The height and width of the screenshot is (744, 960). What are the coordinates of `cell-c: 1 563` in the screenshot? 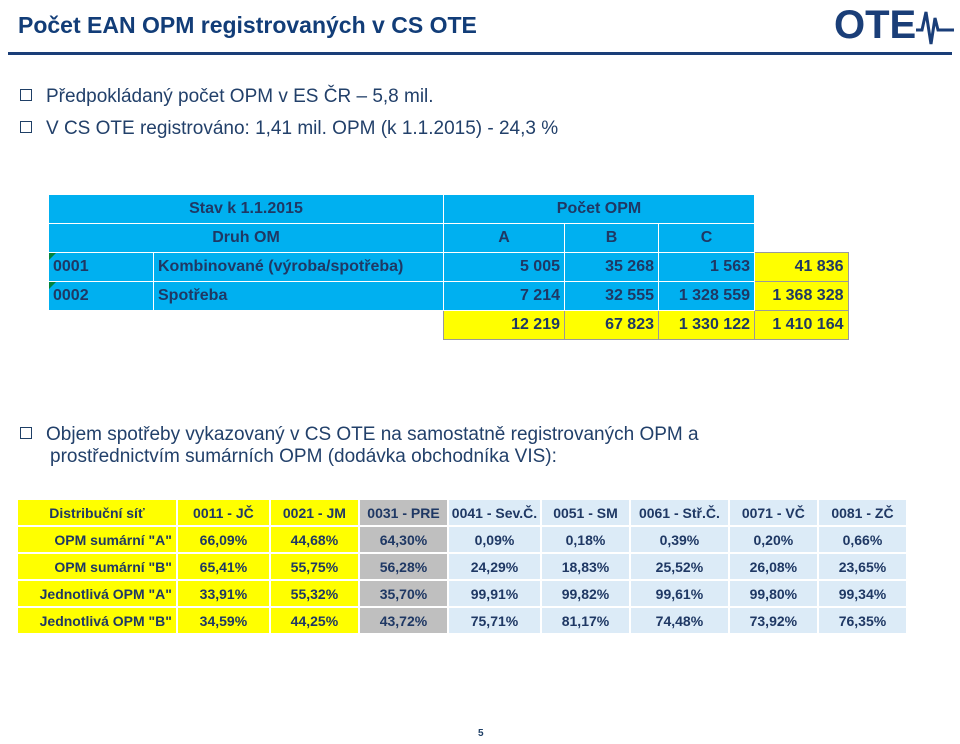 It's located at (706, 267).